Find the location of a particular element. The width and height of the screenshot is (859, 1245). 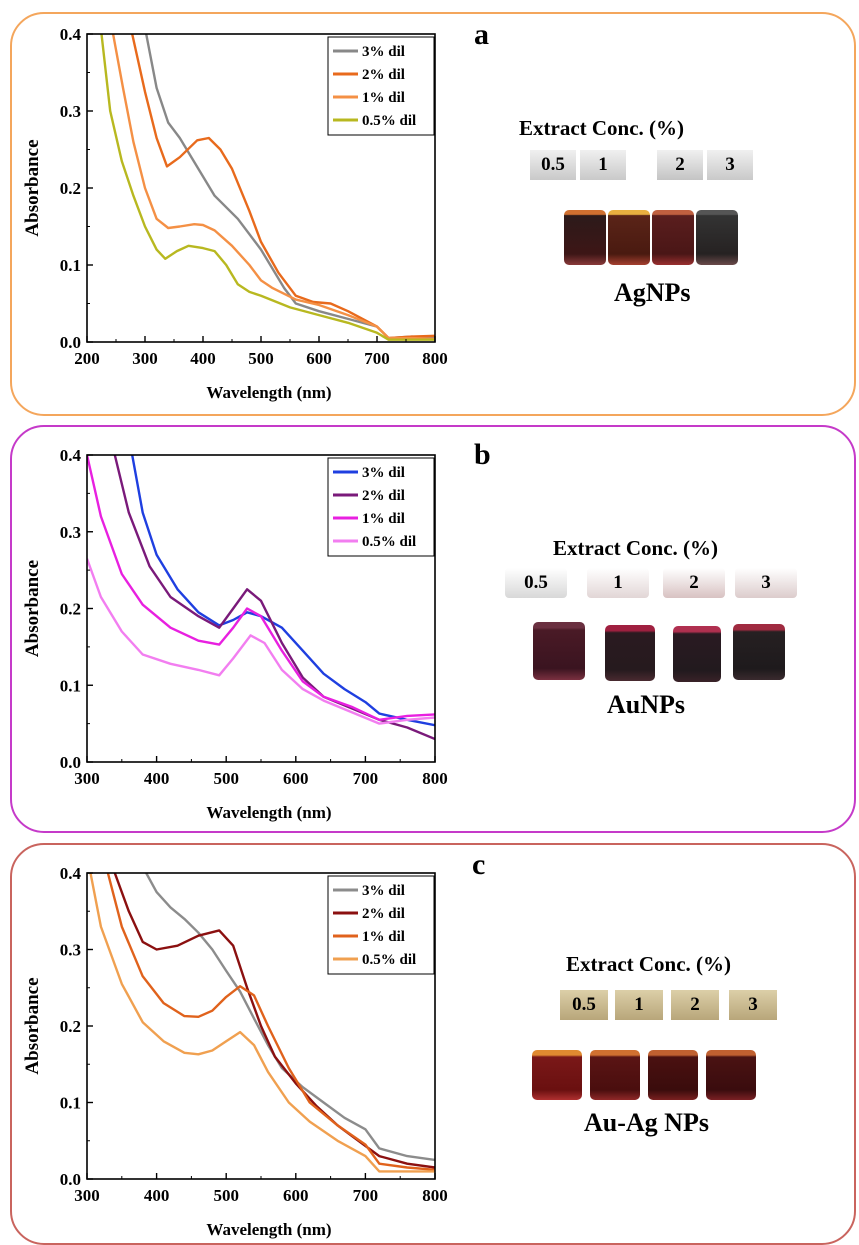

chart-a-y-axis-label: Absorbance is located at coordinates (32, 187).